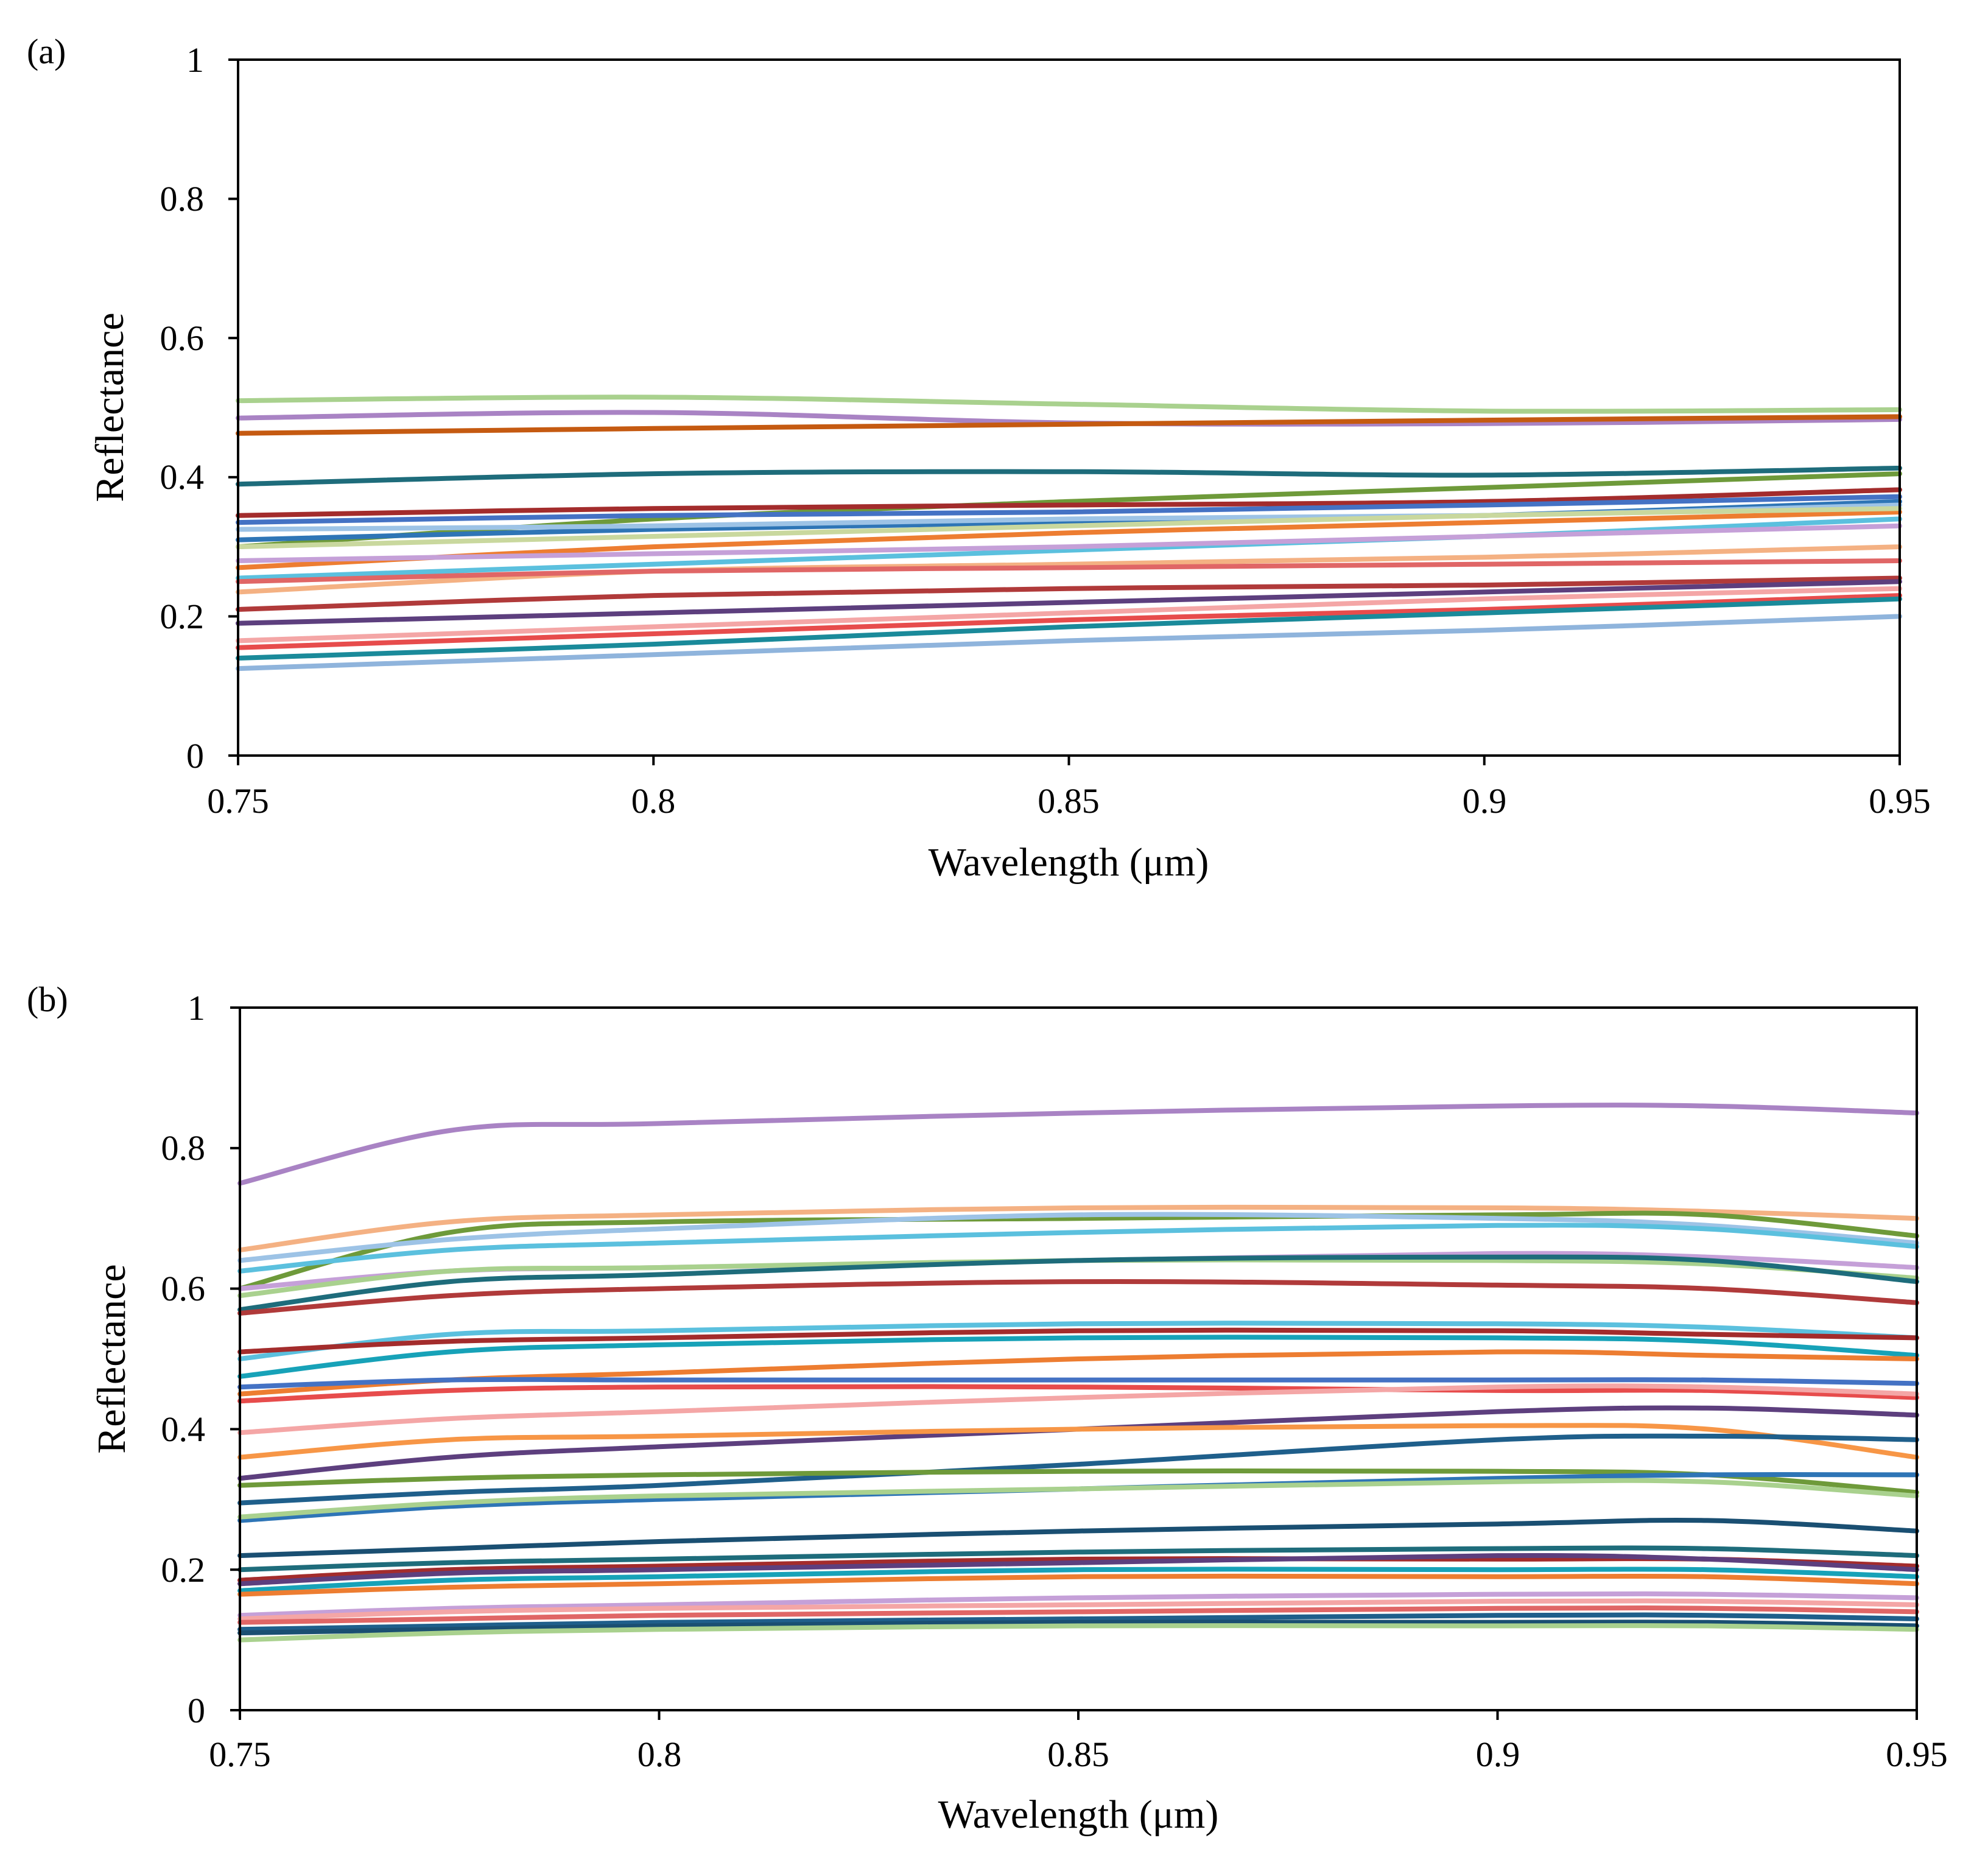 This screenshot has width=1988, height=1849. Describe the element at coordinates (183, 1359) in the screenshot. I see `y-tick-labels-b: 0 0.2 0.4 0.6 0.8 1` at that location.